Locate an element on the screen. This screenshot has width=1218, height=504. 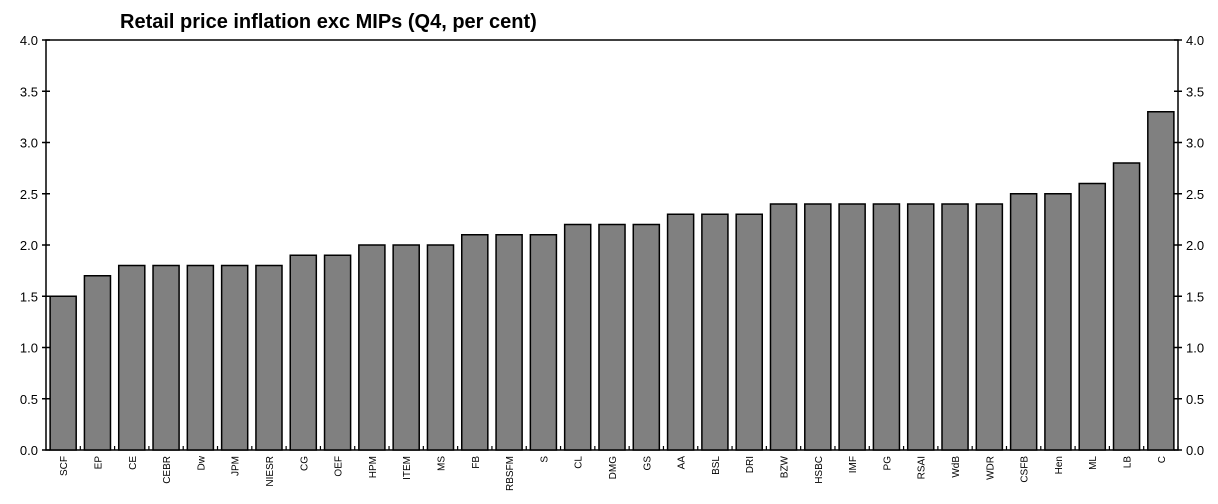
y-tick-label-right: 2.5 is located at coordinates (1195, 194).